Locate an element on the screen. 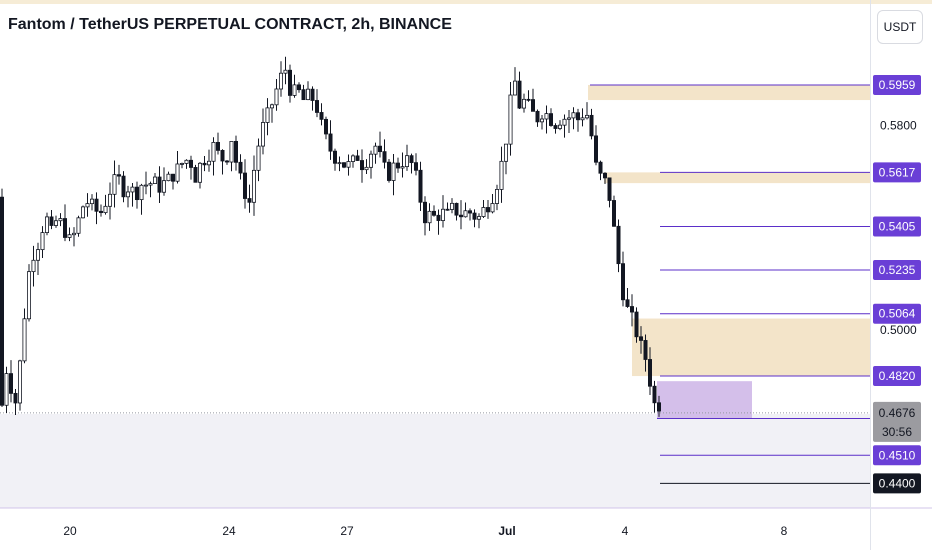 The width and height of the screenshot is (932, 550). level-label: 0.4510 is located at coordinates (897, 455).